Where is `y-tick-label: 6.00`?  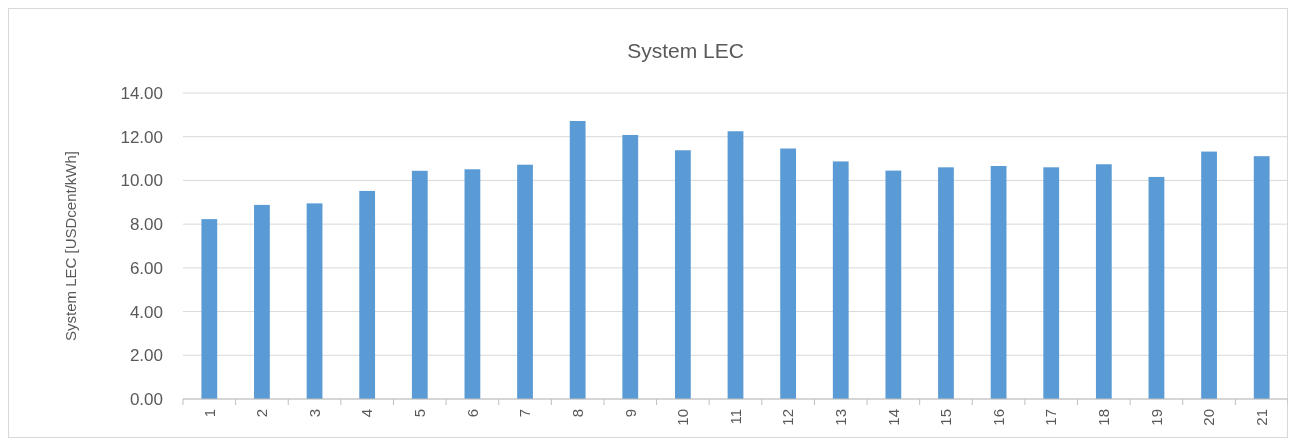
y-tick-label: 6.00 is located at coordinates (146, 268).